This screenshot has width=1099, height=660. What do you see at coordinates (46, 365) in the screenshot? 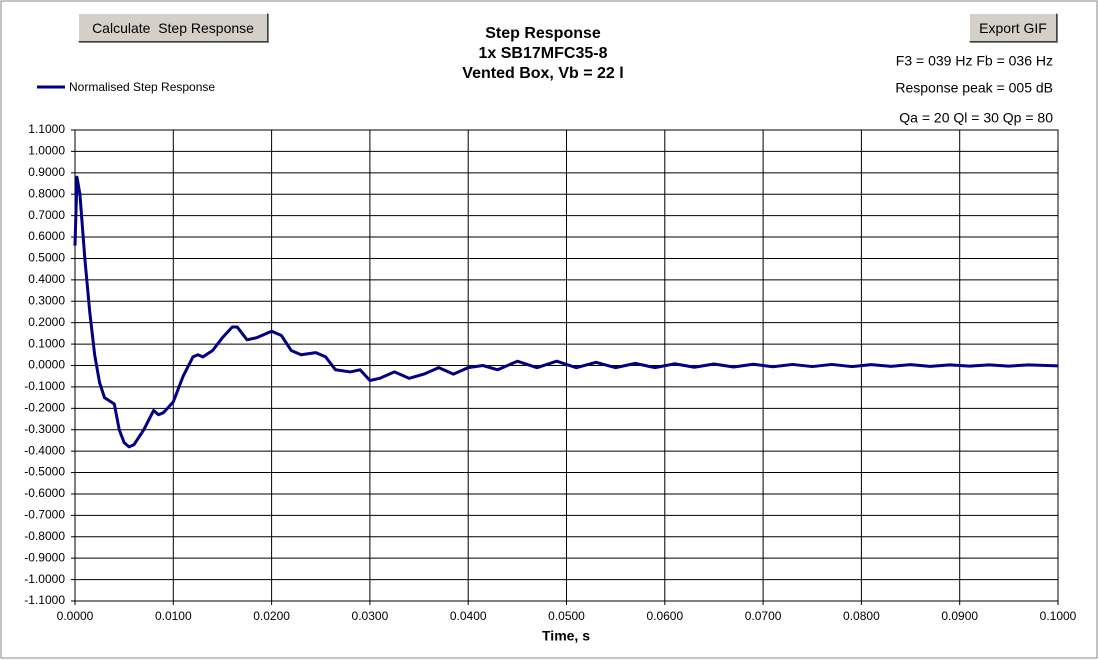
I see `y-tick-label: 0.0000` at bounding box center [46, 365].